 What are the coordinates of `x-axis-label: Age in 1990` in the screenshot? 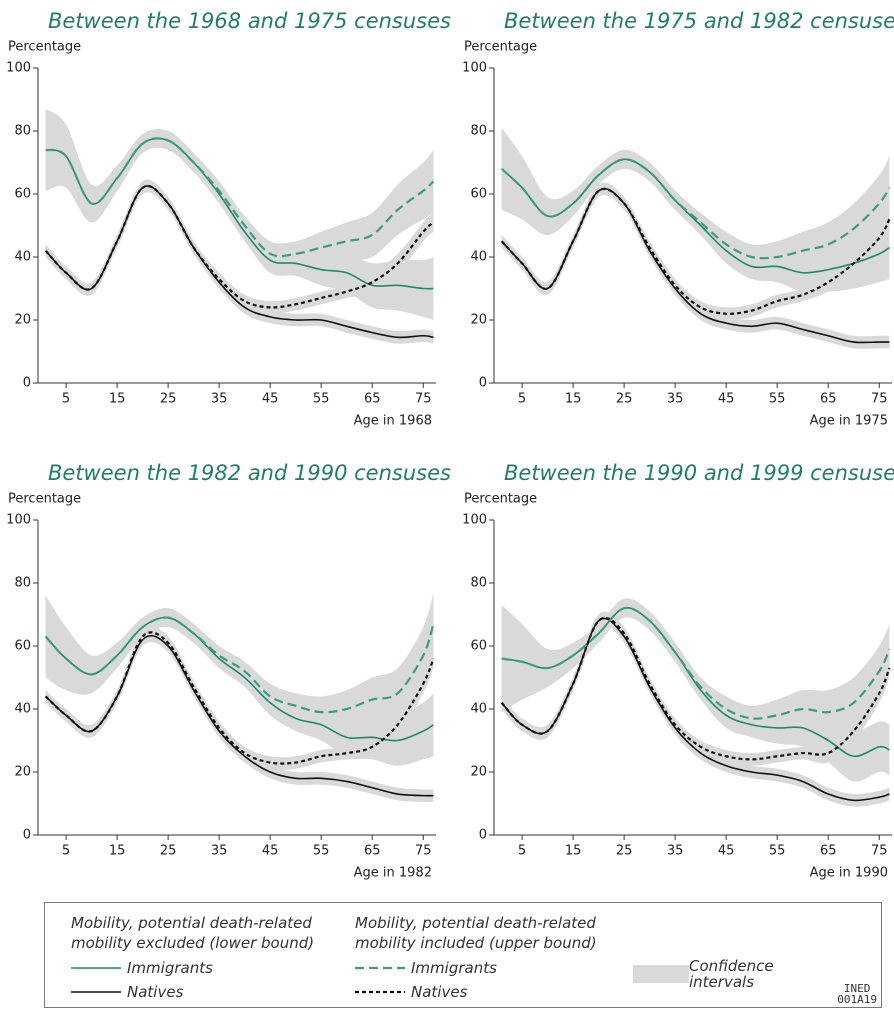 It's located at (849, 873).